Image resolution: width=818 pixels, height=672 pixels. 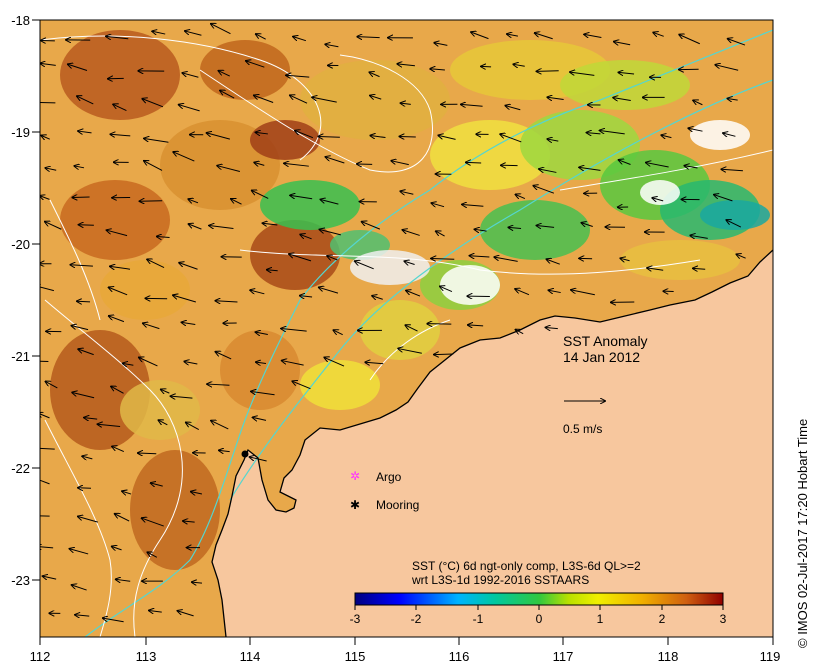 What do you see at coordinates (662, 619) in the screenshot?
I see `colorbar-tick-label: 2` at bounding box center [662, 619].